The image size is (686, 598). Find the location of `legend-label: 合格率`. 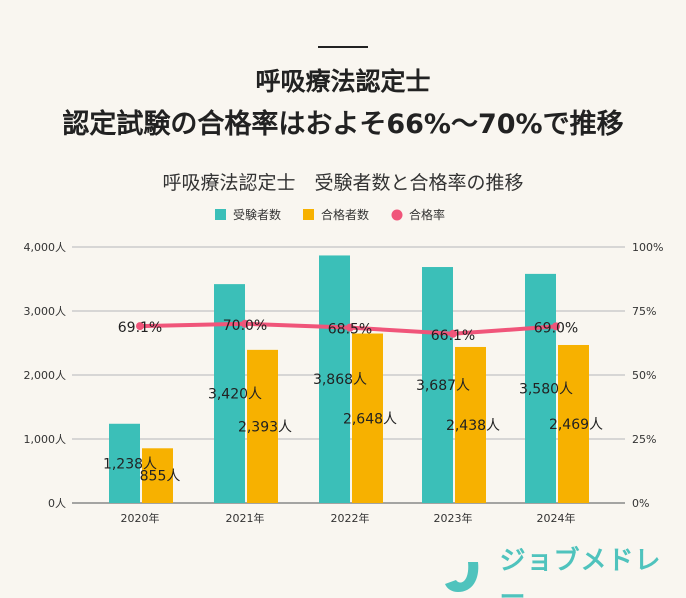

legend-label: 合格率 is located at coordinates (427, 214).